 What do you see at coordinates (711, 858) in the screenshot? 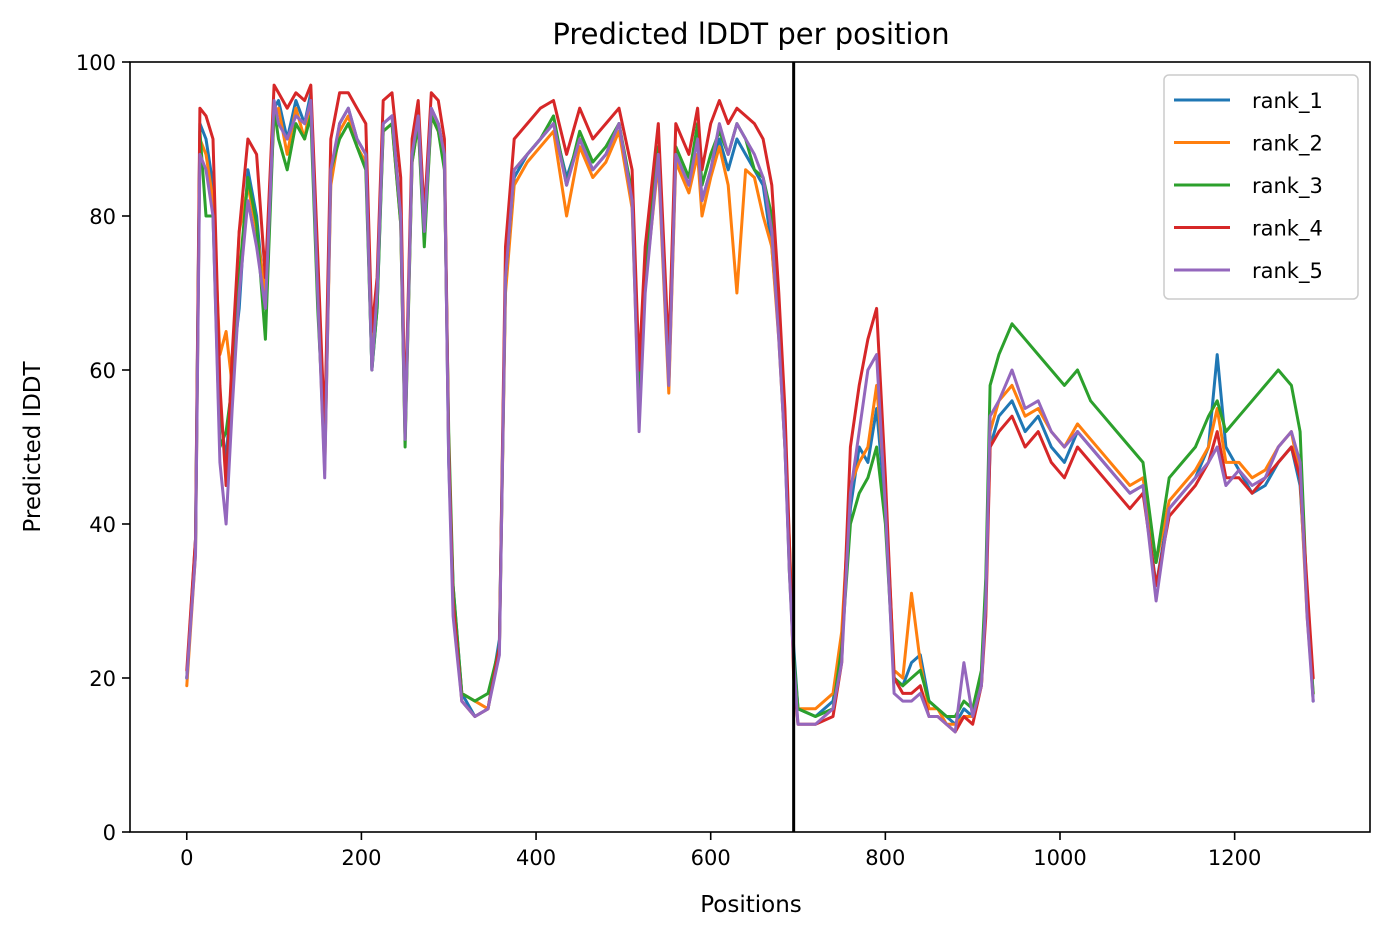
I see `x-tick-label: 600` at bounding box center [711, 858].